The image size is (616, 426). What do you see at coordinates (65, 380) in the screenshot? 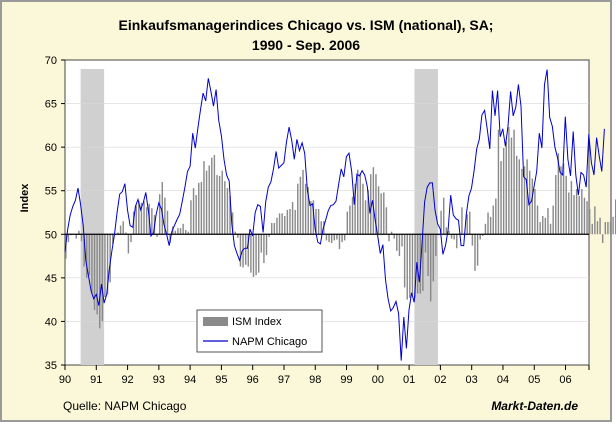
I see `x-tick-label: 90` at bounding box center [65, 380].